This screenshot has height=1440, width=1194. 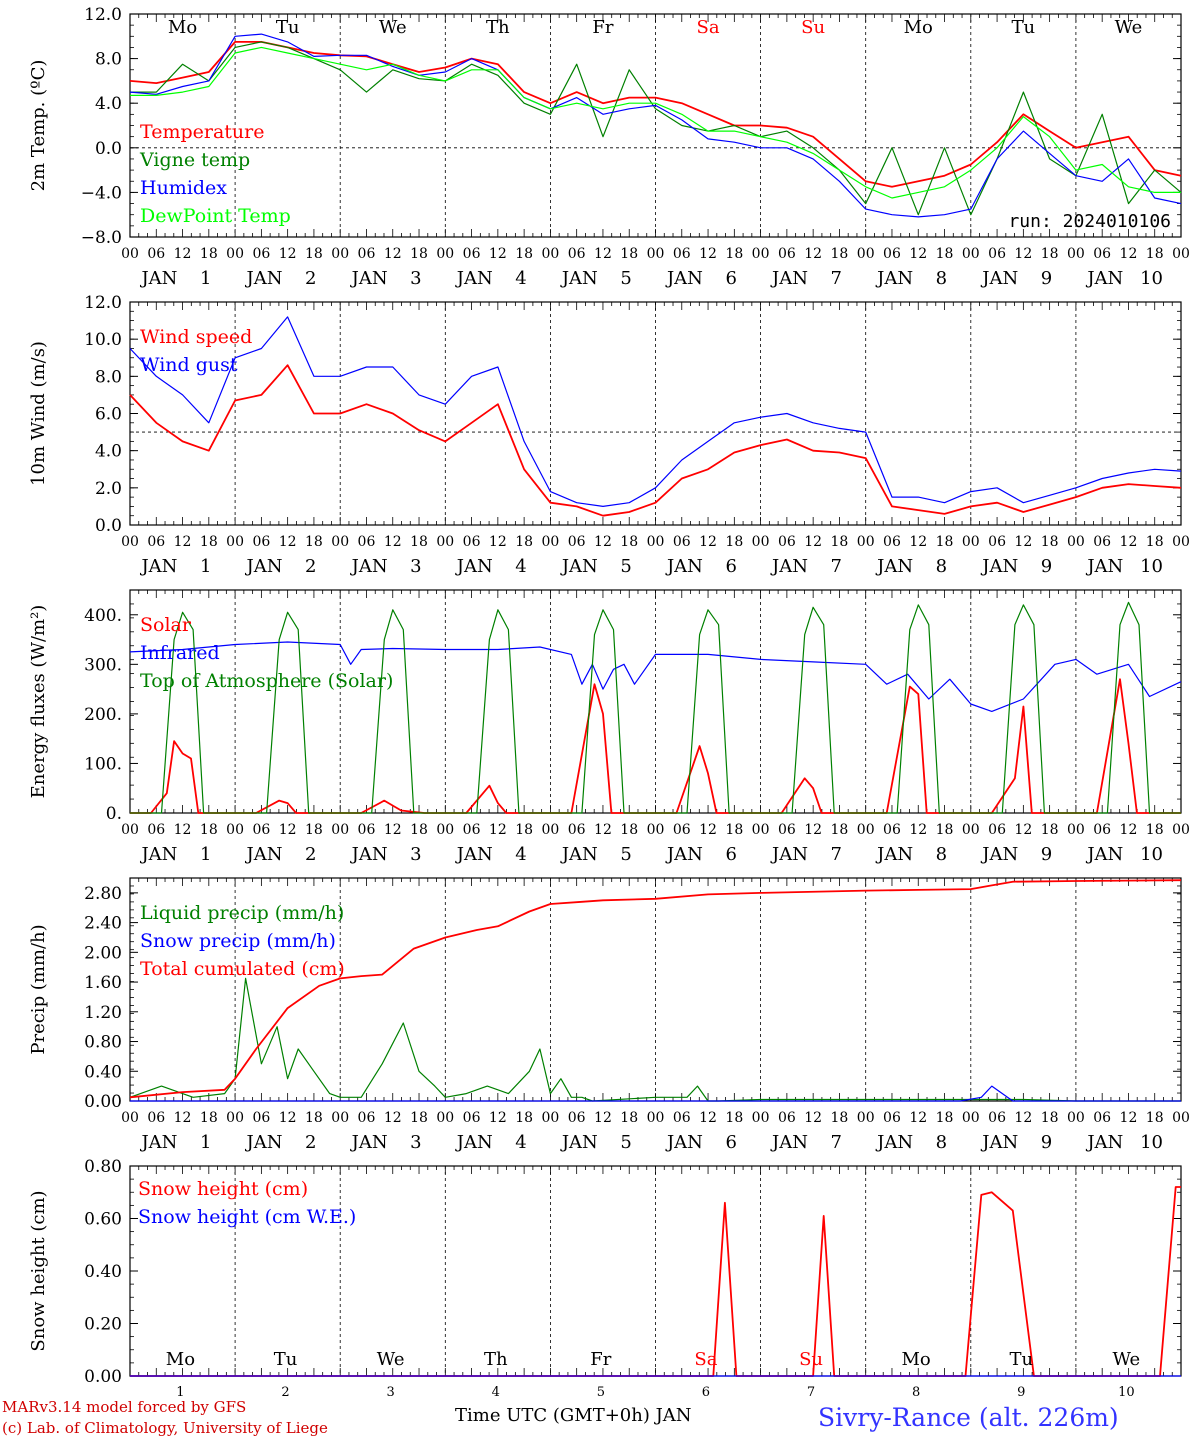 I want to click on day-number-label: 7, so click(x=811, y=1392).